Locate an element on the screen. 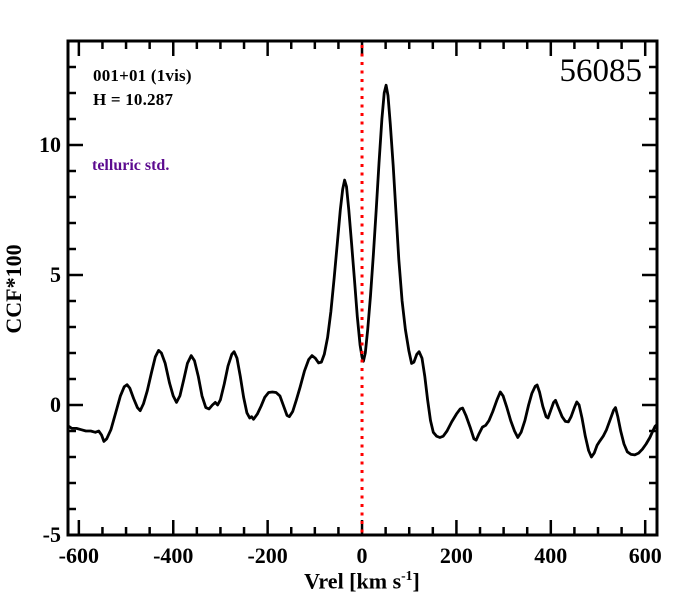  x-axis-label-superscript: -1 is located at coordinates (407, 575).